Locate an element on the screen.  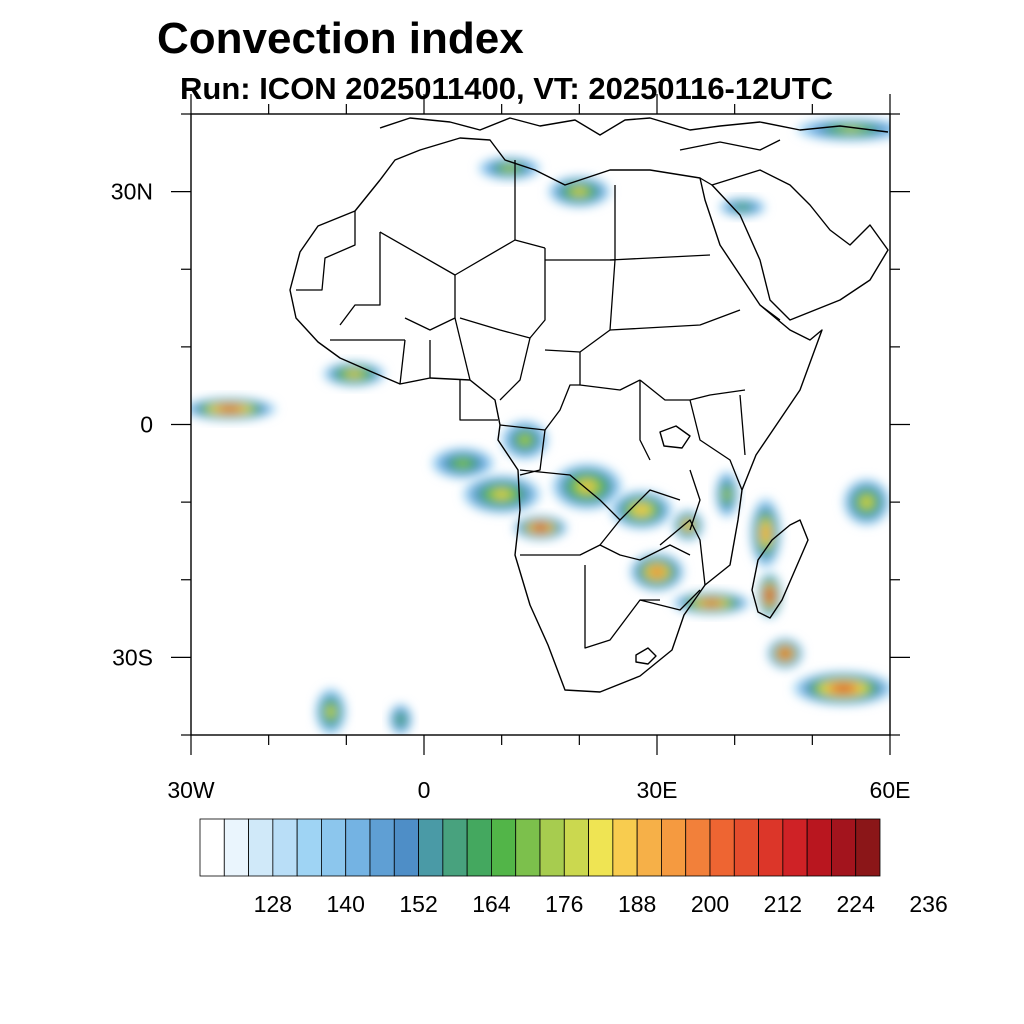
colorbar-label: 188 is located at coordinates (637, 904).